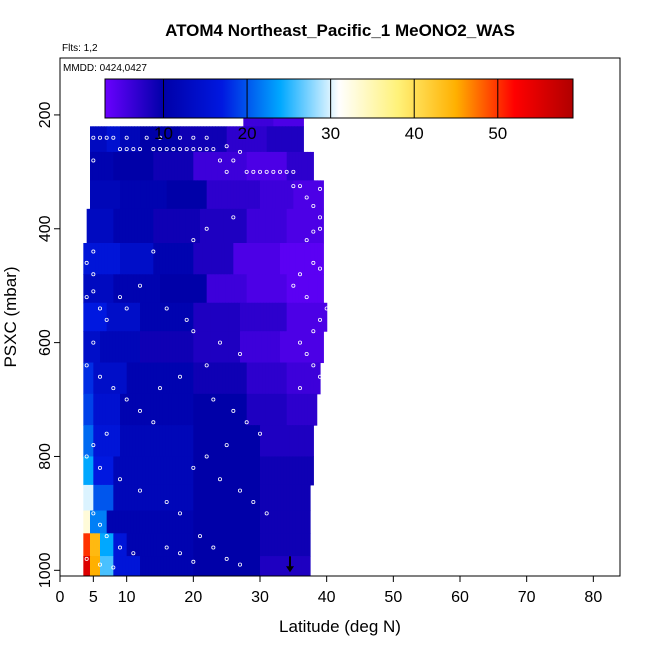 This screenshot has height=650, width=650. What do you see at coordinates (163, 133) in the screenshot?
I see `colorbar-tick-label: 10` at bounding box center [163, 133].